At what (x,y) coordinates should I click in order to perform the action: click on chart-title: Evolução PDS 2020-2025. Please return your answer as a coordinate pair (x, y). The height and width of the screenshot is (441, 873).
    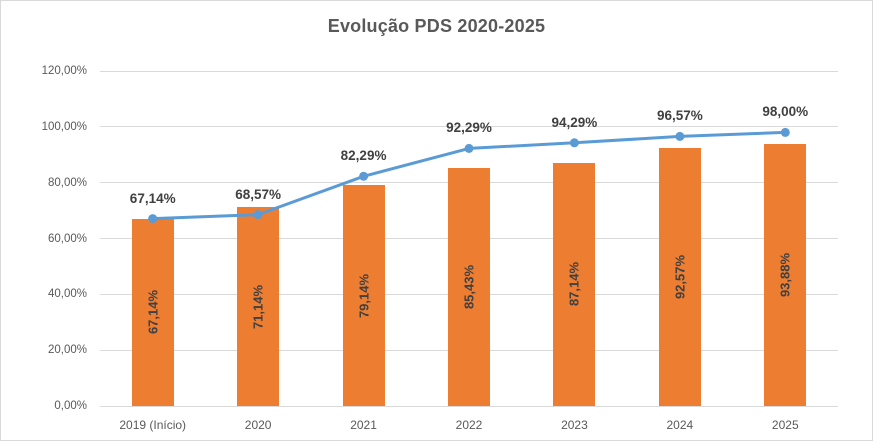
    Looking at the image, I should click on (436, 26).